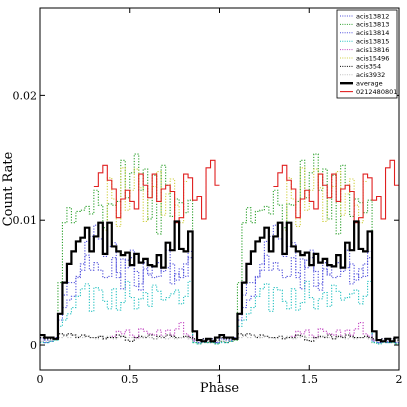  What do you see at coordinates (372, 42) in the screenshot?
I see `legend-label: acis13815` at bounding box center [372, 42].